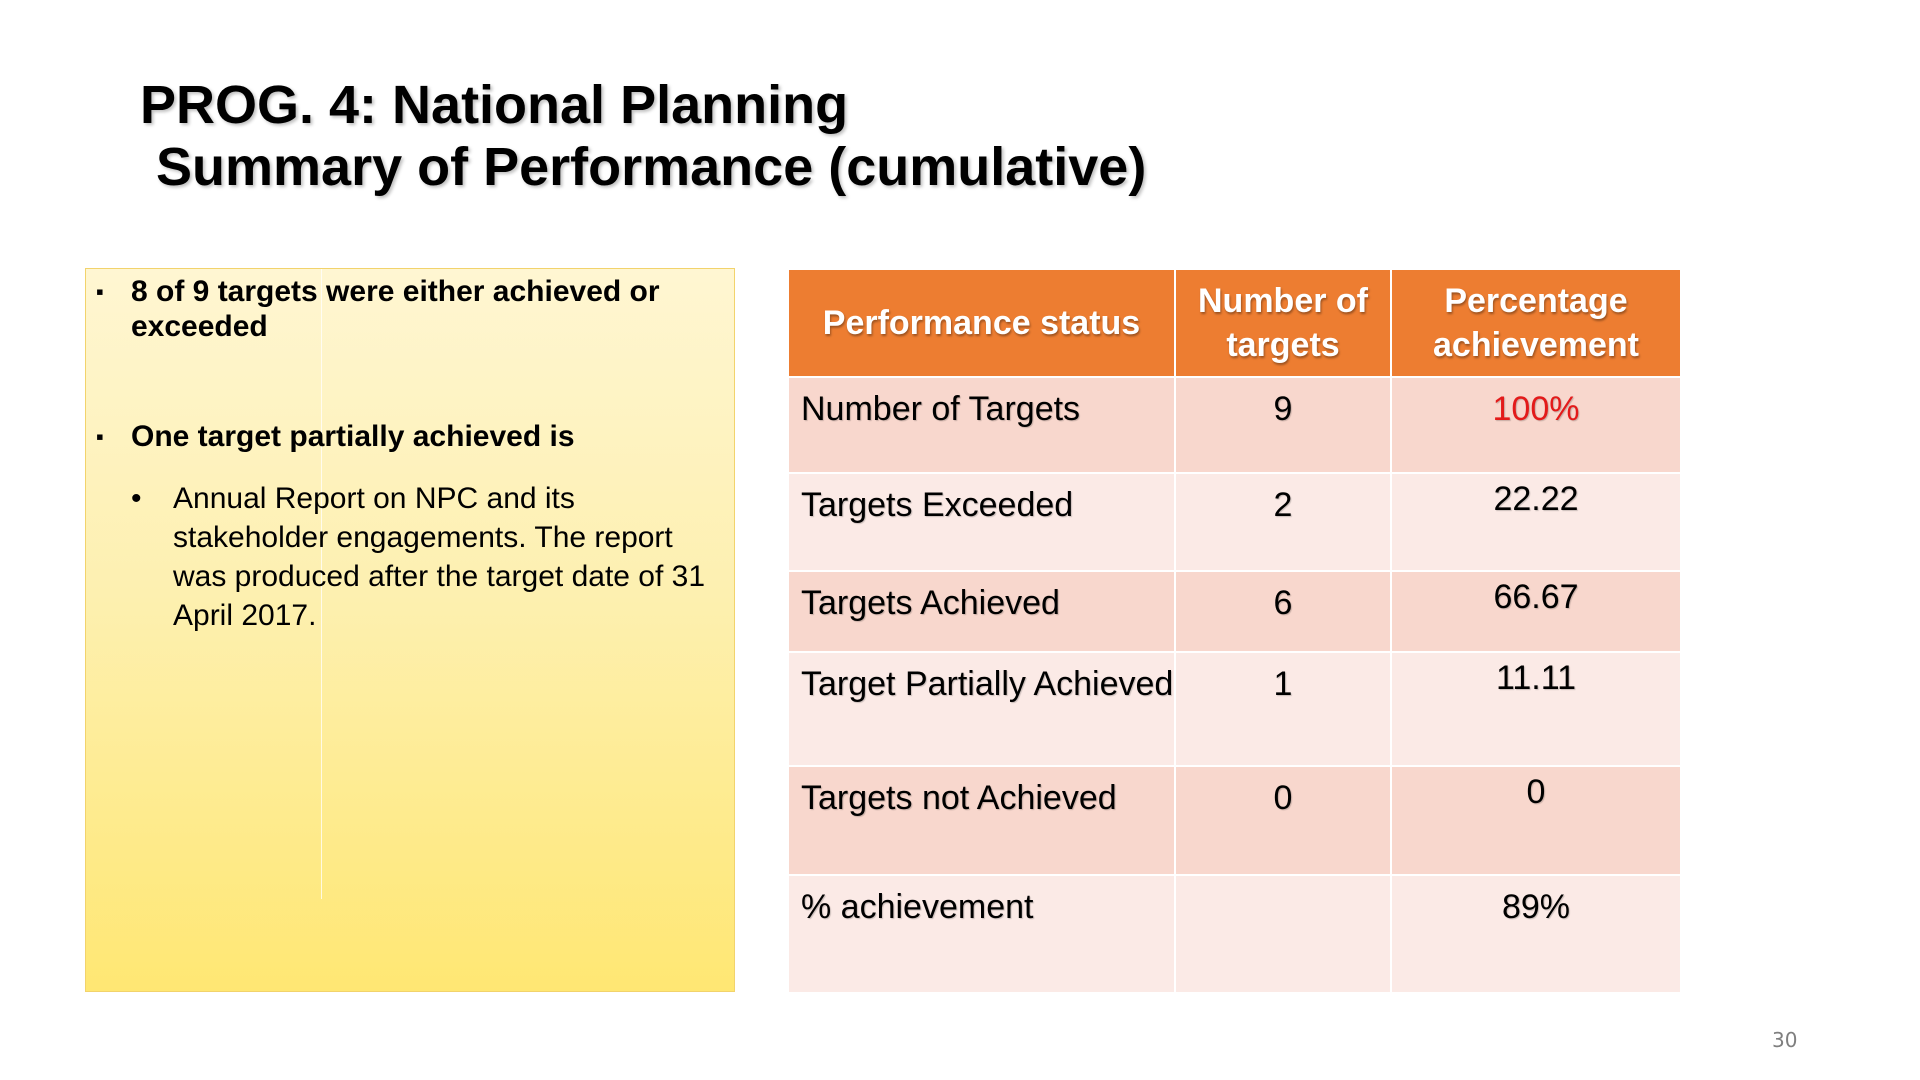 This screenshot has width=1920, height=1080. What do you see at coordinates (981, 425) in the screenshot?
I see `cell-performance-status: Number of Targets` at bounding box center [981, 425].